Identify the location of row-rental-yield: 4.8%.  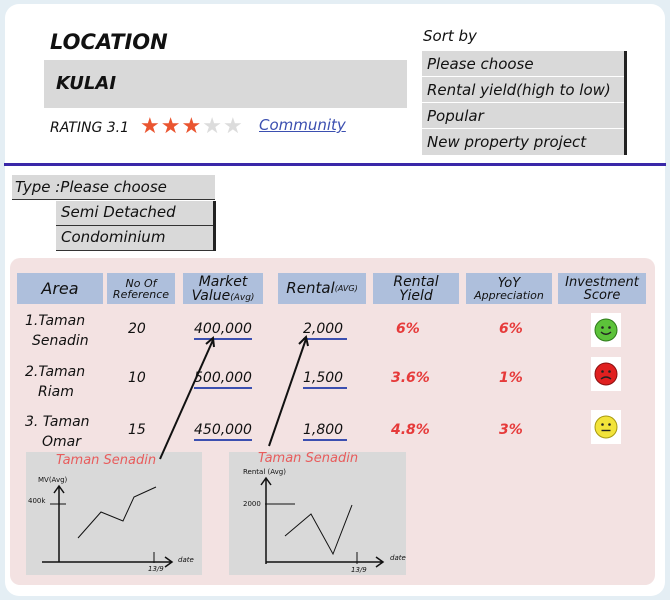
(410, 430).